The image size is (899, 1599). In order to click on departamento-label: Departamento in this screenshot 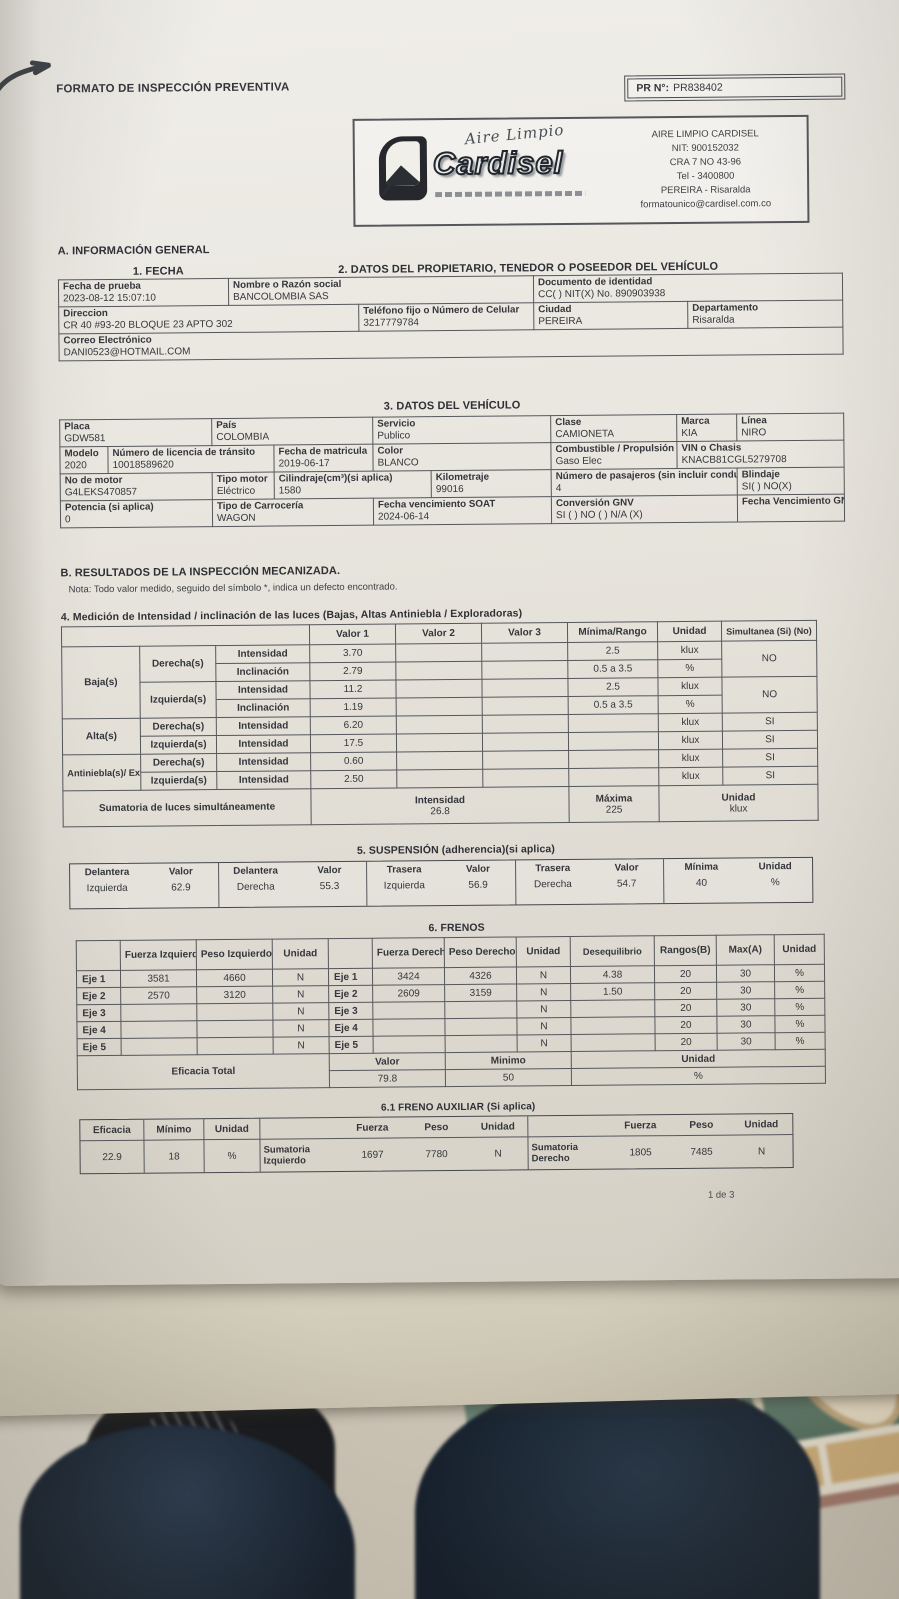, I will do `click(725, 308)`.